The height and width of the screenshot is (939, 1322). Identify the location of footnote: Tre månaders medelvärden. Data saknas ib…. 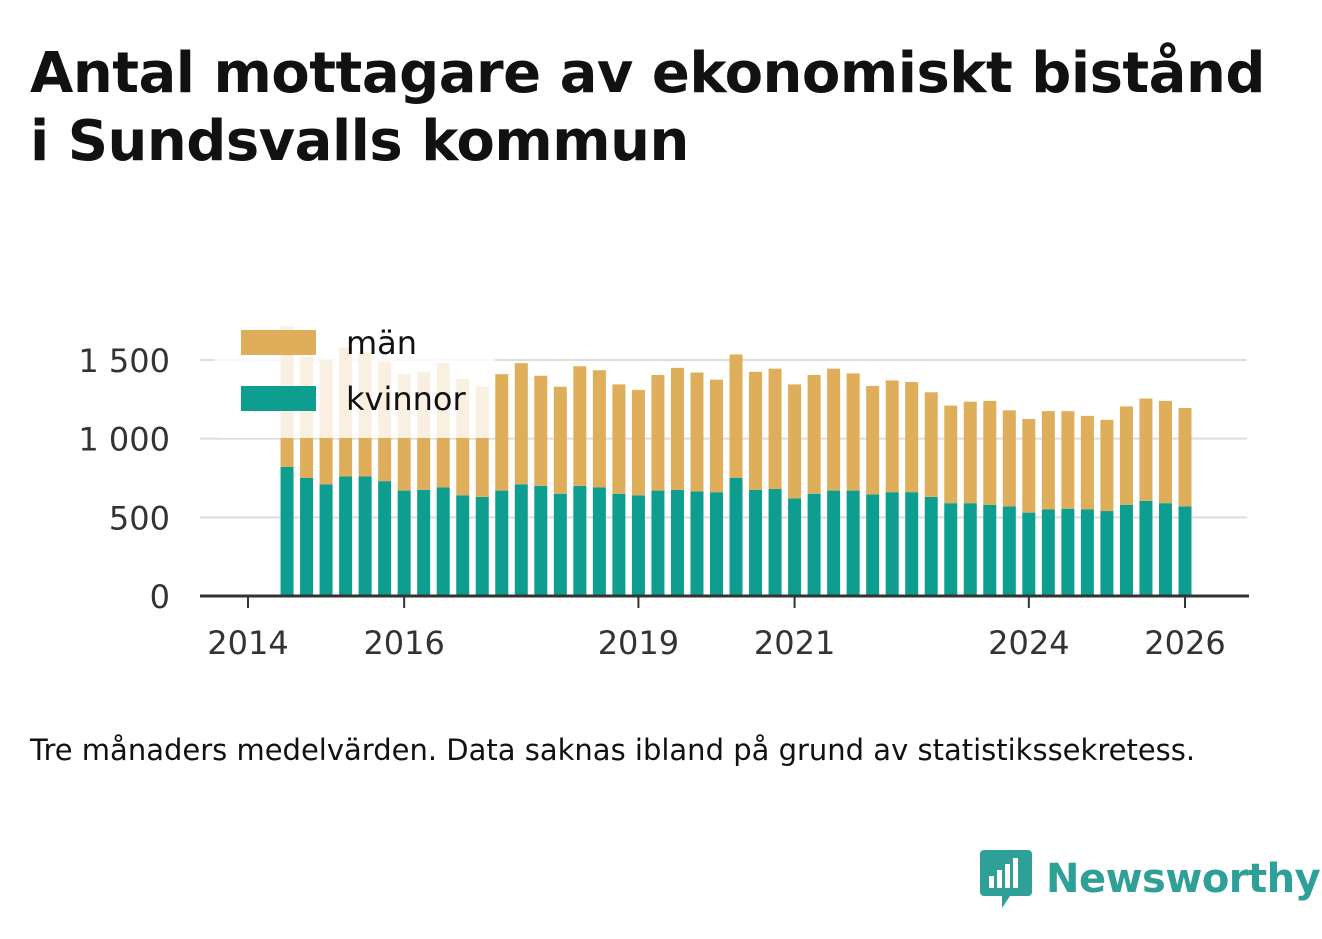
(613, 750).